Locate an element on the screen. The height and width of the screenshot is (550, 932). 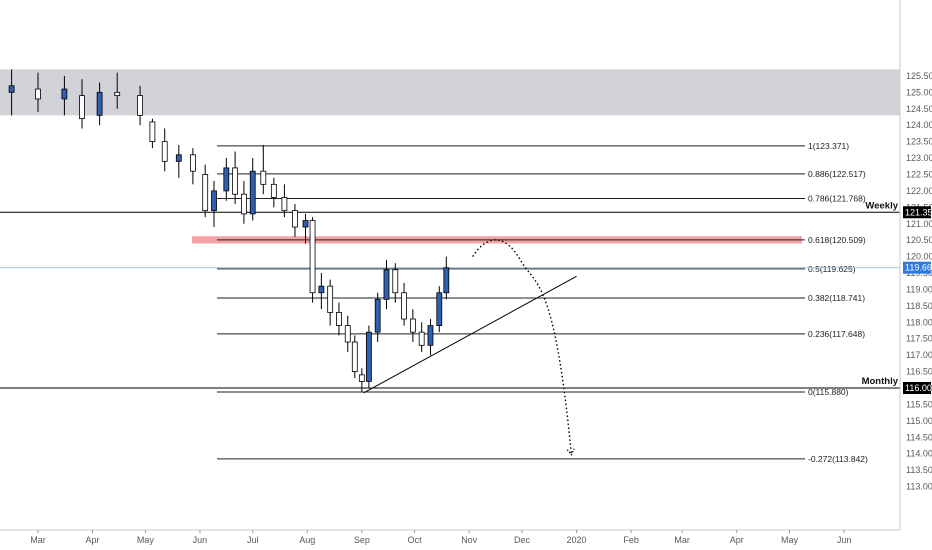
weekly-label: Weekly is located at coordinates (881, 205).